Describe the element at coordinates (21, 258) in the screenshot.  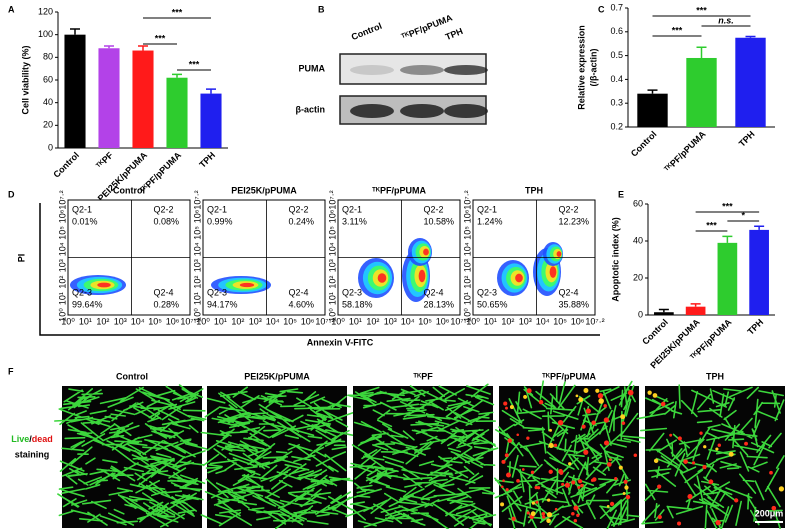
I see `y-axis-label: PI` at that location.